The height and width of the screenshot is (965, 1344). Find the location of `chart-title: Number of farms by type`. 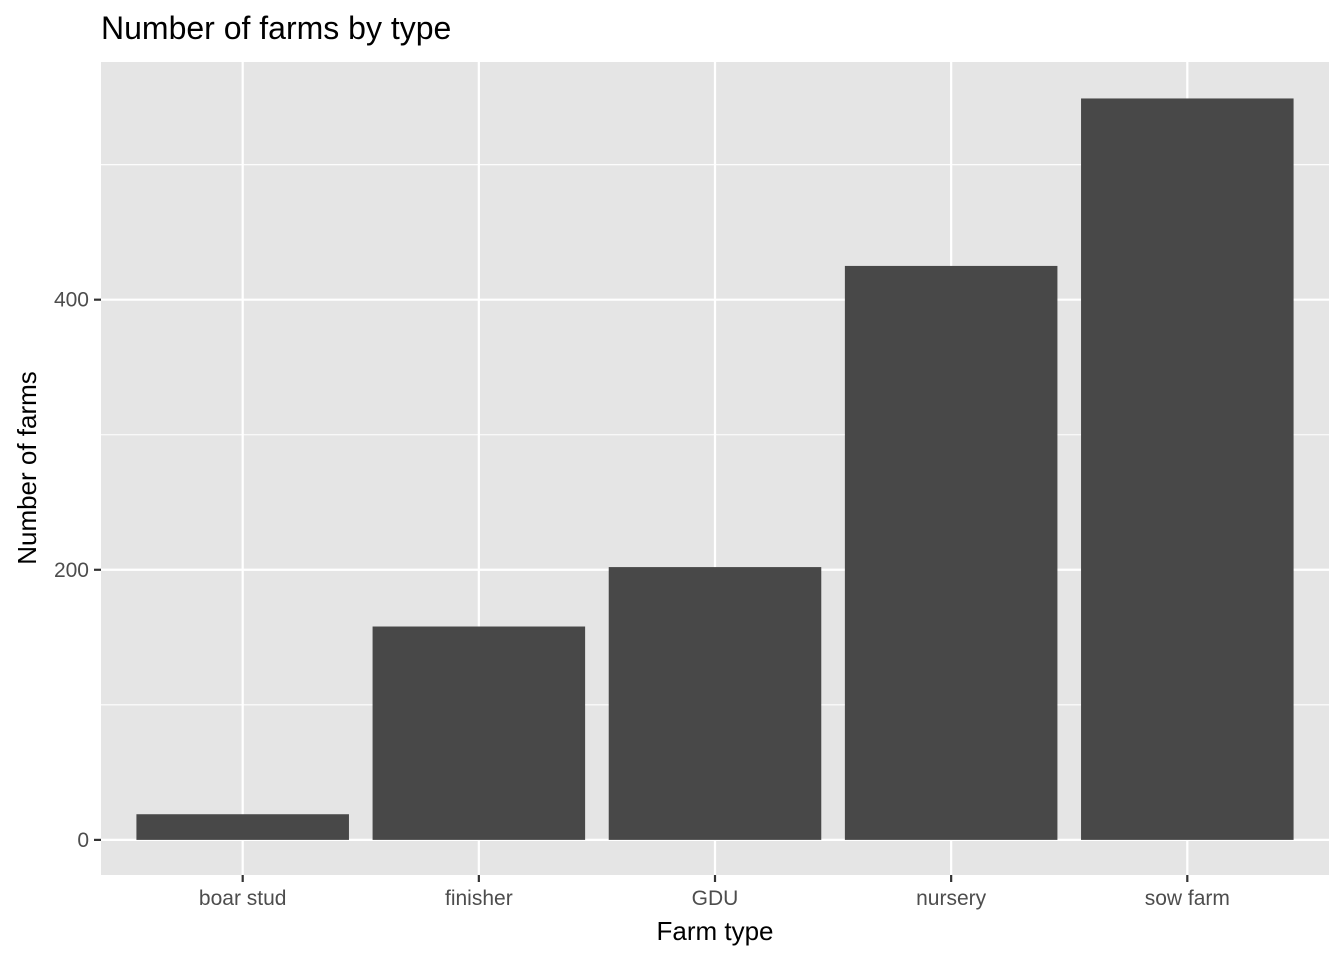

chart-title: Number of farms by type is located at coordinates (276, 28).